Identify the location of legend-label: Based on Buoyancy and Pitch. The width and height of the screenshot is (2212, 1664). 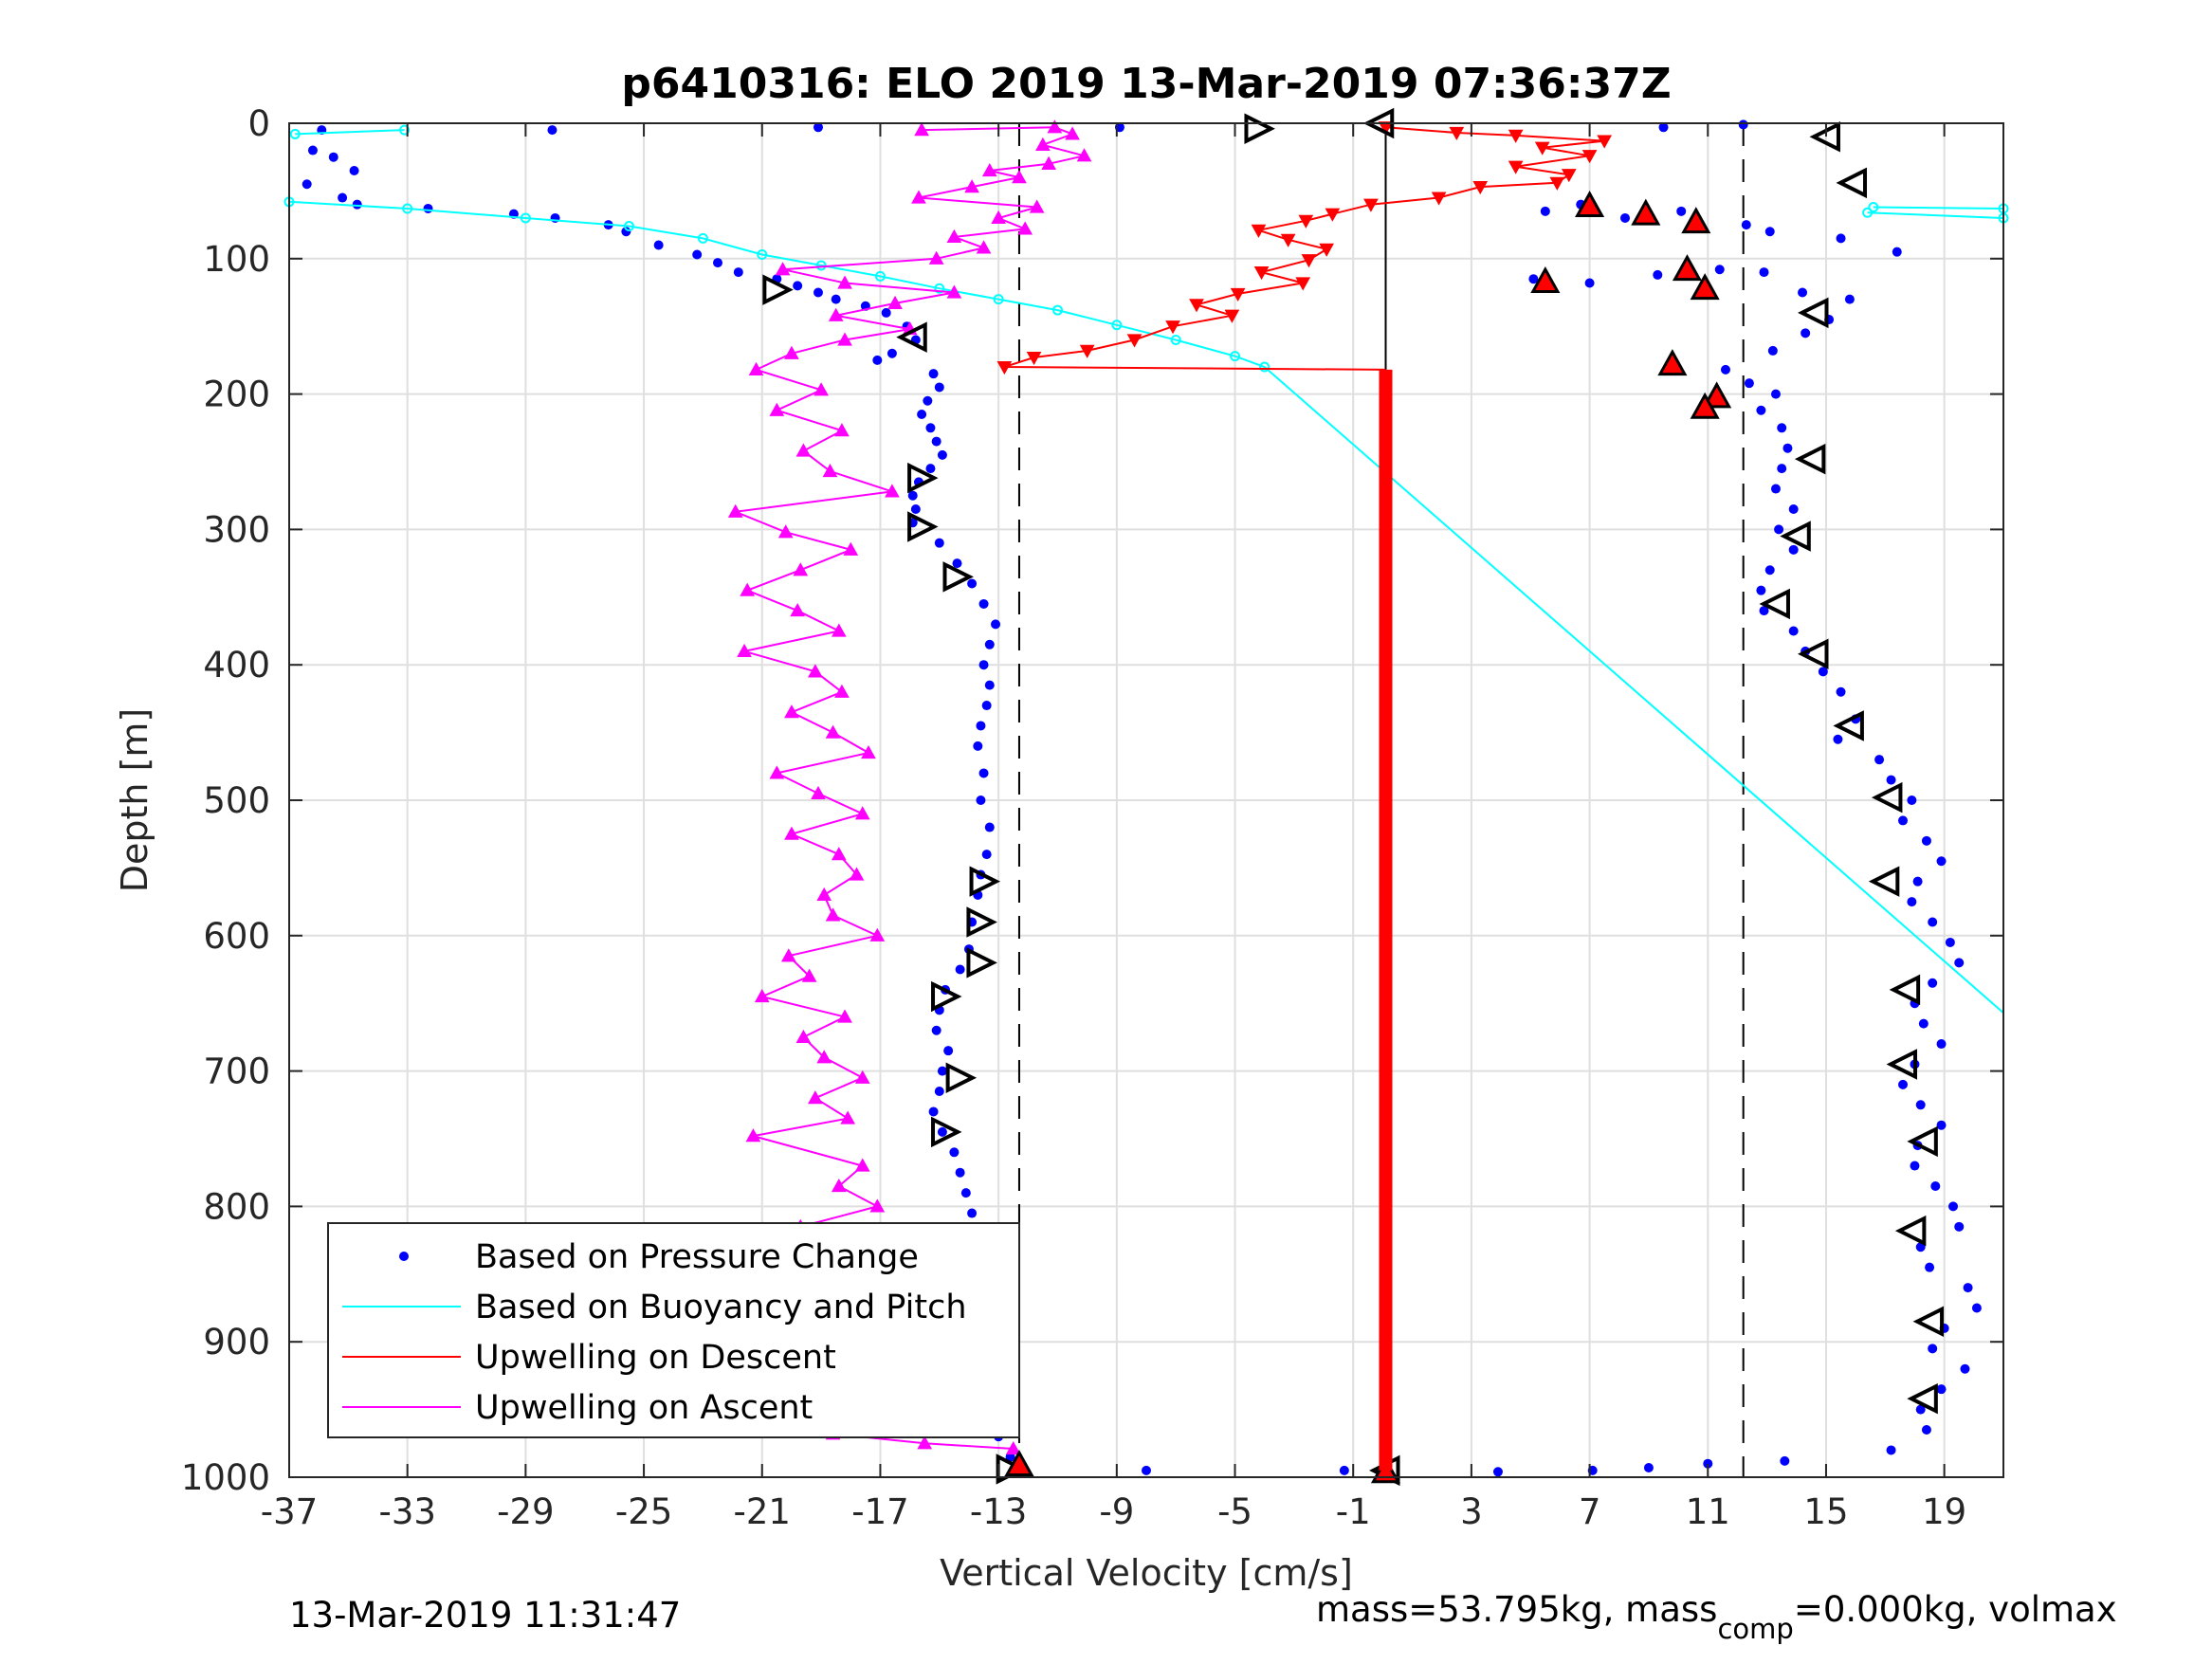
(721, 1307).